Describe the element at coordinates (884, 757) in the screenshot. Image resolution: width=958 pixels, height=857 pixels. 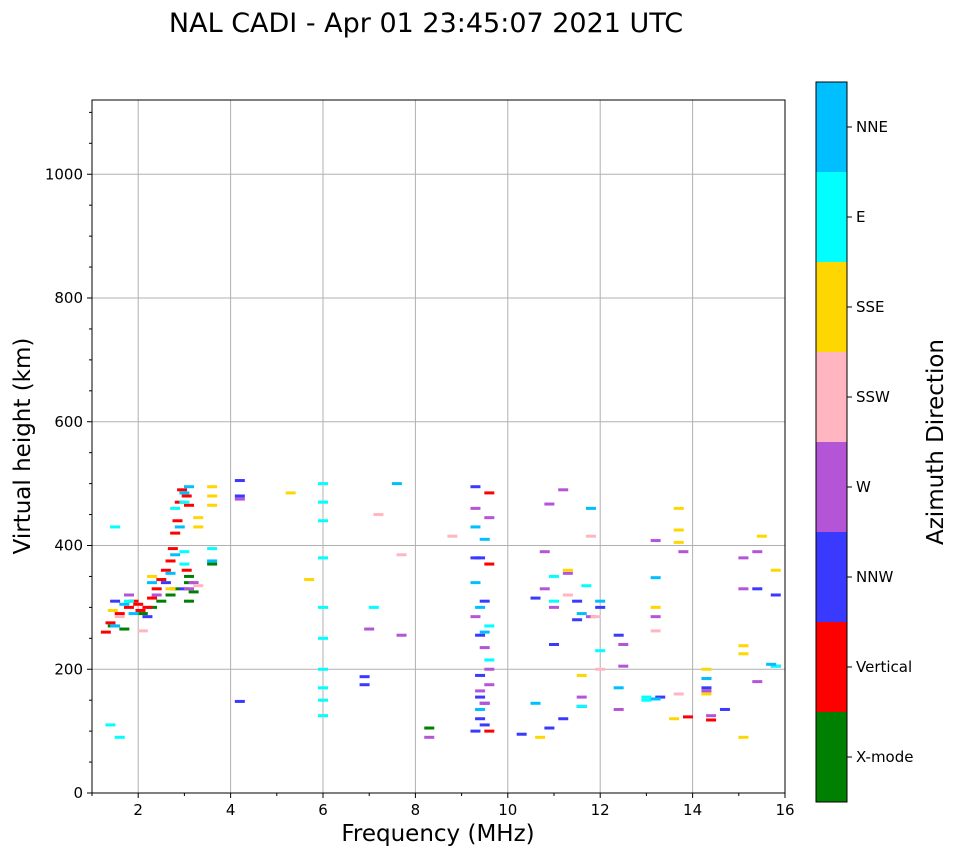
I see `colorbar-label-x-mode: X-mode` at that location.